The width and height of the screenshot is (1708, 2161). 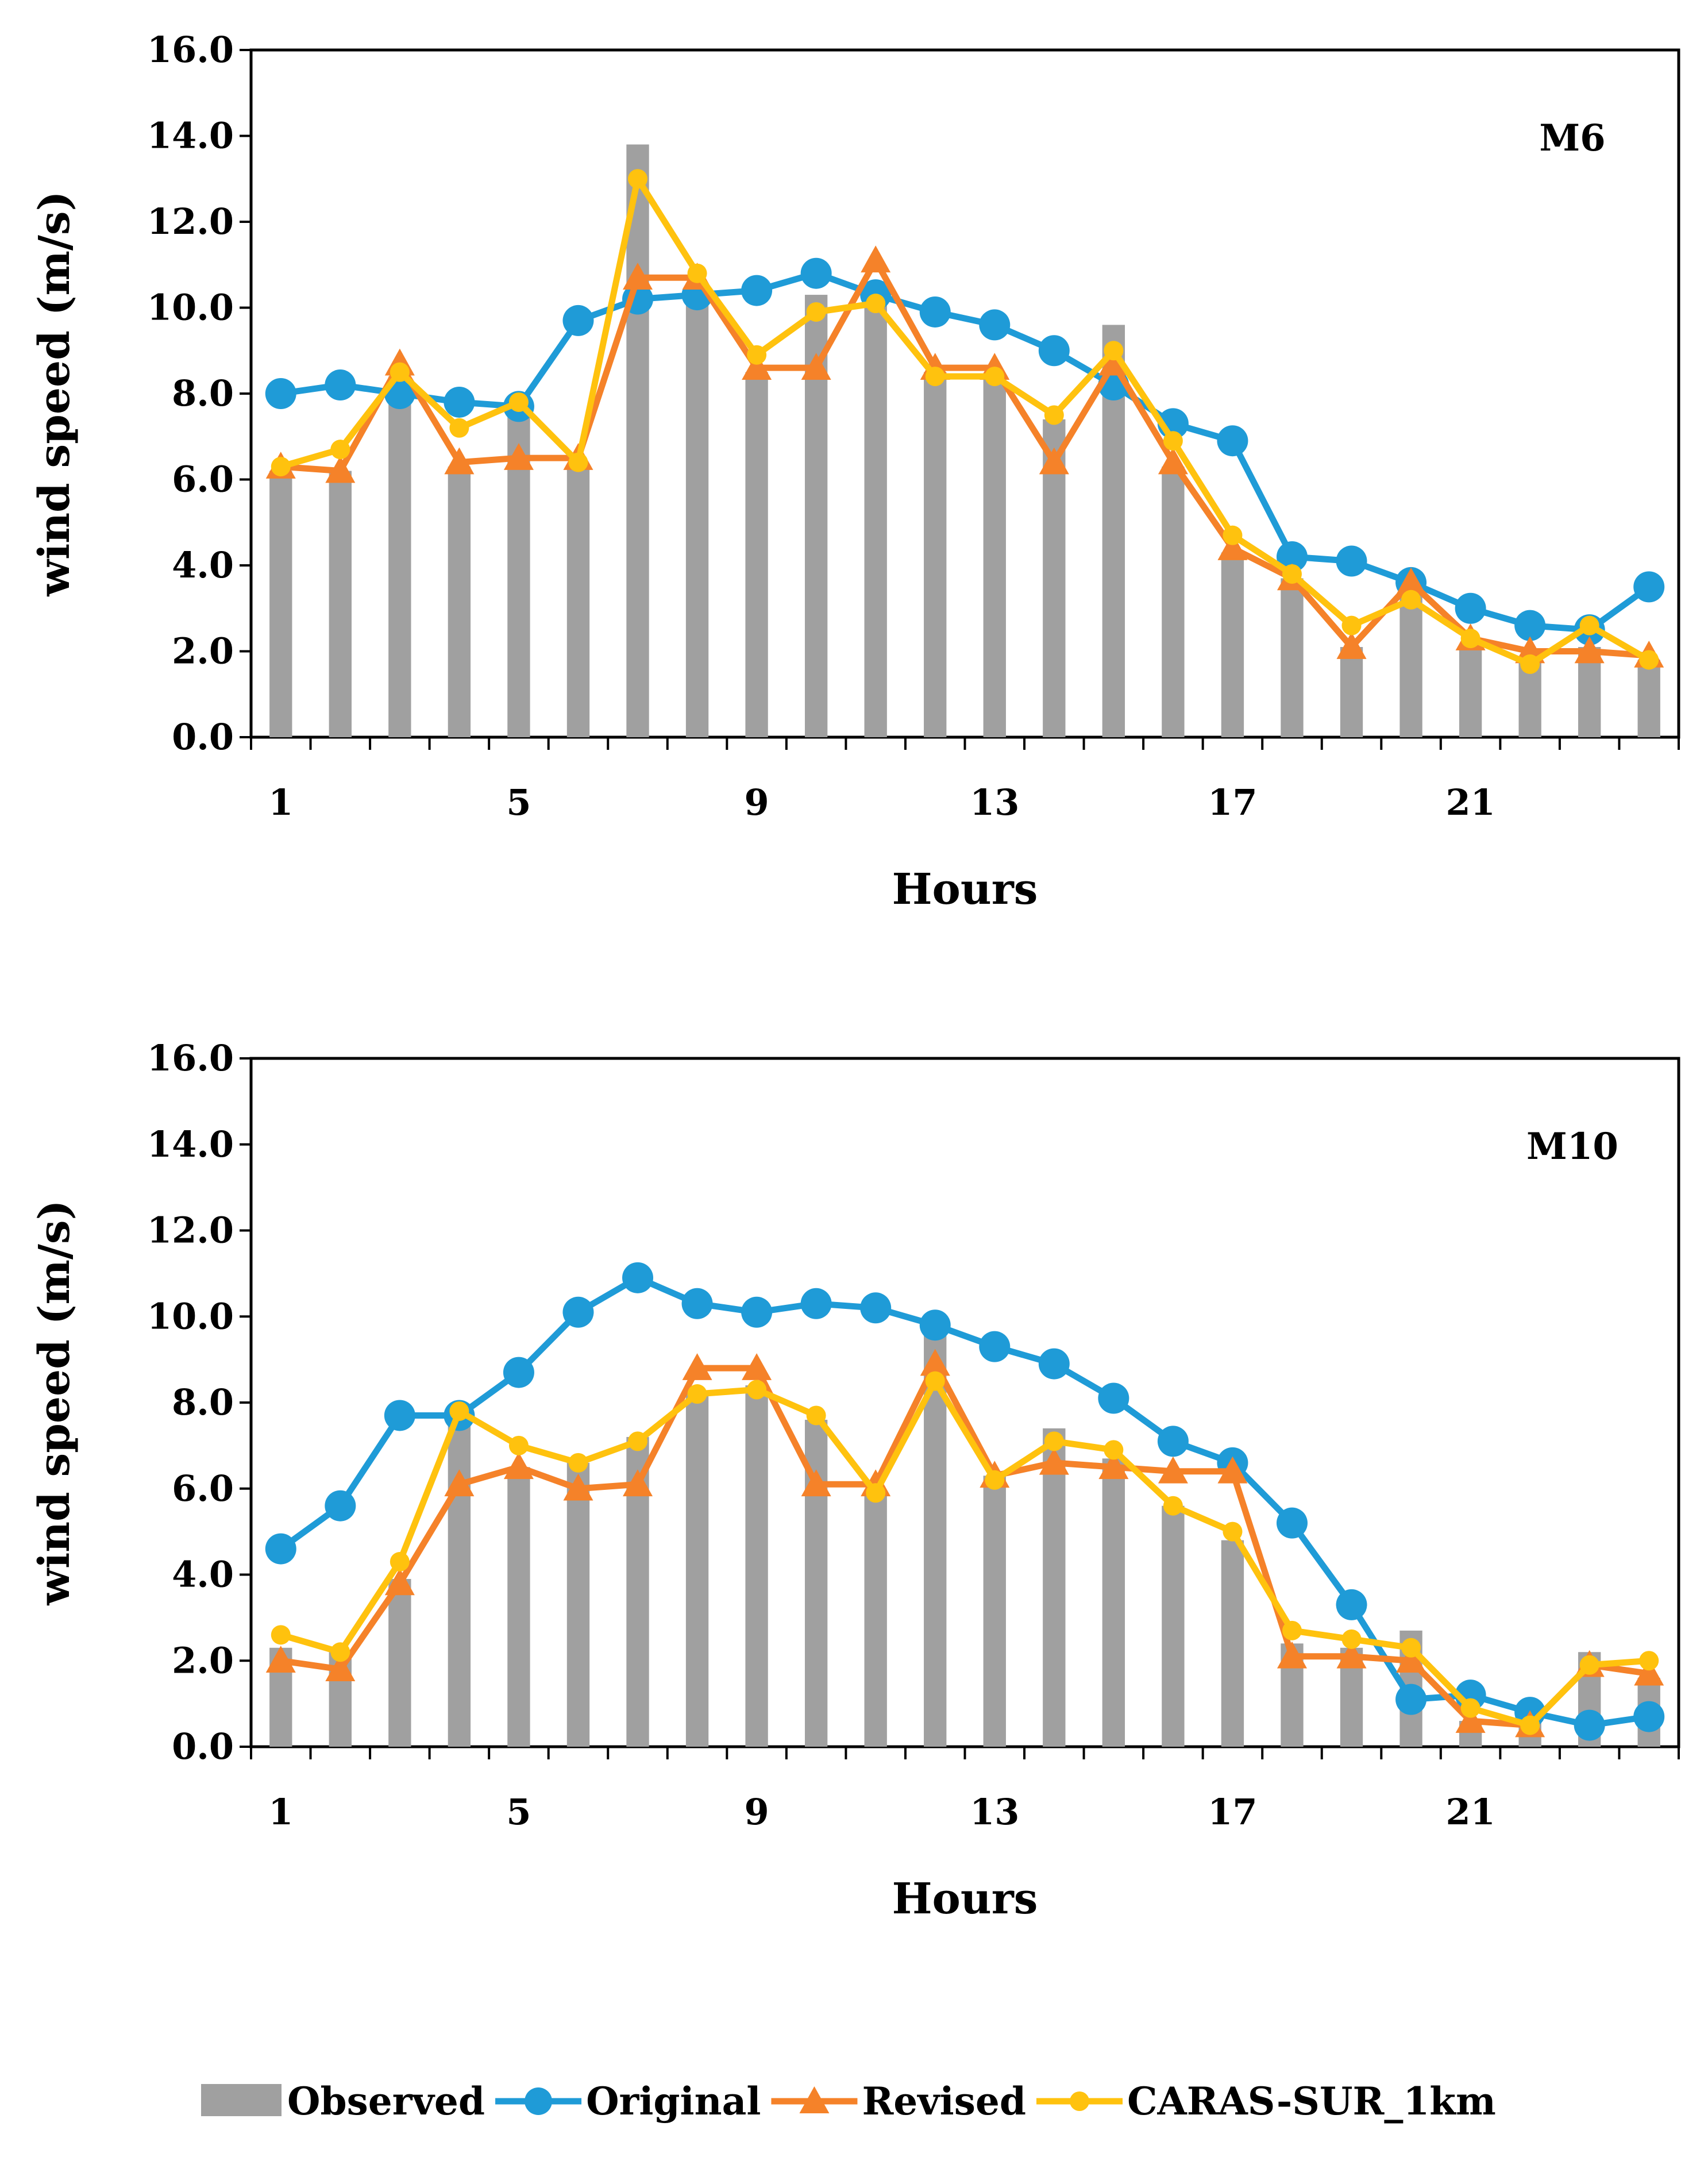 What do you see at coordinates (190, 308) in the screenshot?
I see `y-tick-label: 10.0` at bounding box center [190, 308].